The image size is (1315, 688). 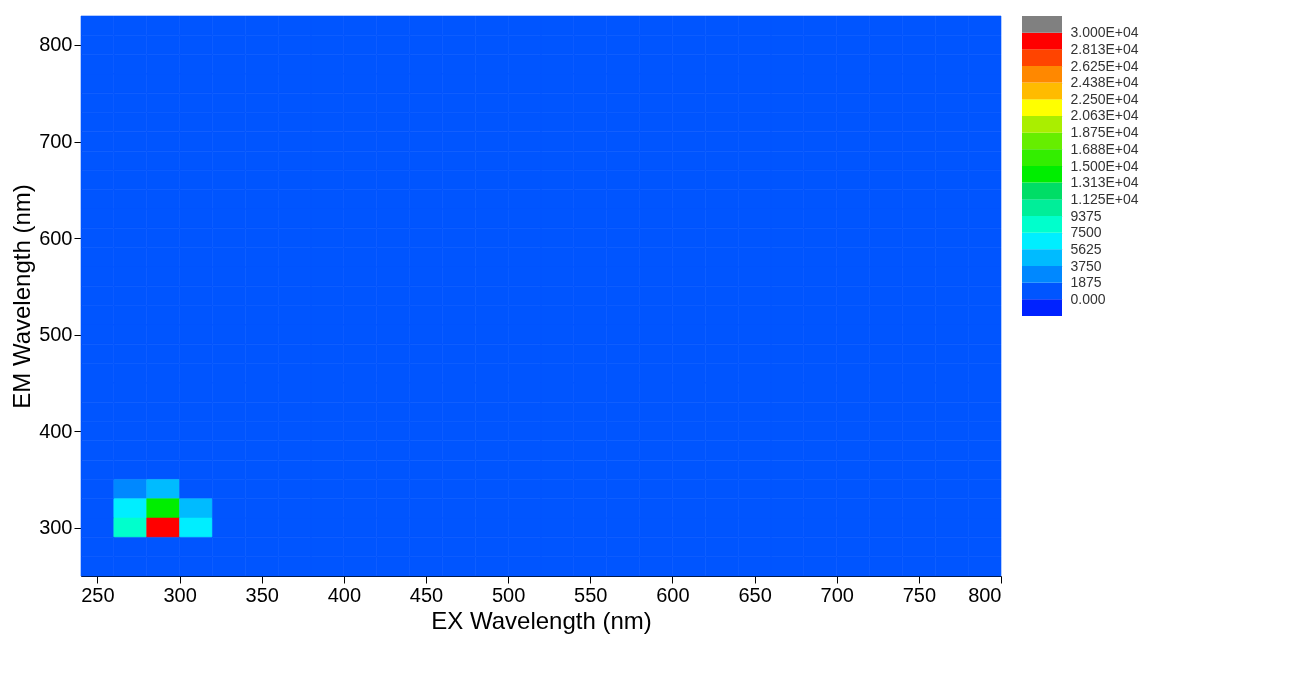 What do you see at coordinates (1104, 198) in the screenshot?
I see `color-bar-label: 1.125E+04` at bounding box center [1104, 198].